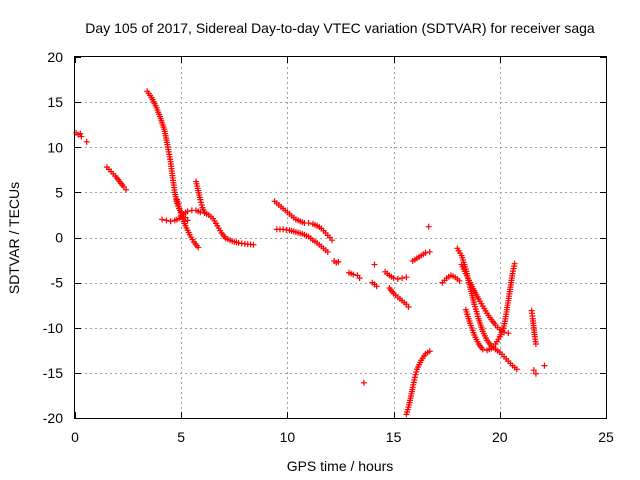 The width and height of the screenshot is (640, 480). Describe the element at coordinates (53, 373) in the screenshot. I see `y-tick-label: -15` at that location.